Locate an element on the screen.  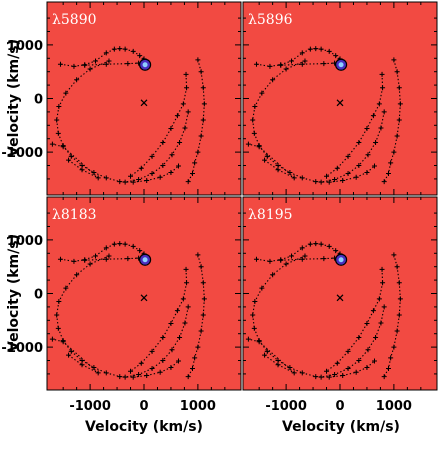
panel-label: λ5896 is located at coordinates (270, 20).